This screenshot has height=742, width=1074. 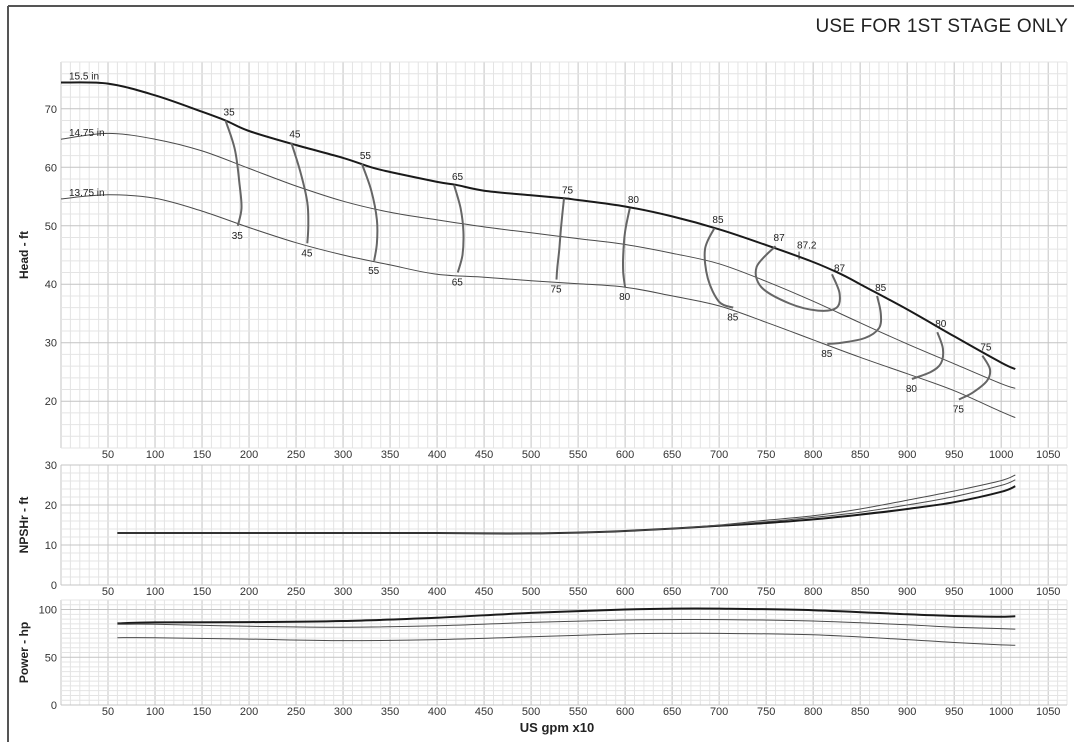 What do you see at coordinates (51, 110) in the screenshot?
I see `y-tick-label: 70` at bounding box center [51, 110].